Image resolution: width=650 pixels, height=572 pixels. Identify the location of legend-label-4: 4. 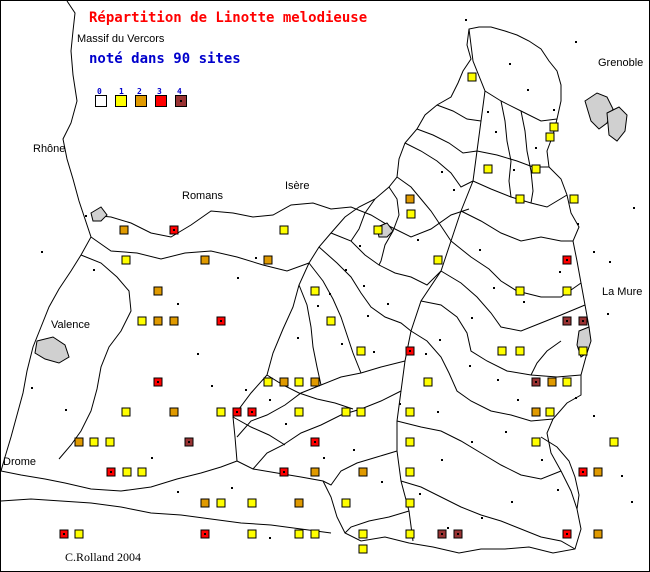
(179, 91).